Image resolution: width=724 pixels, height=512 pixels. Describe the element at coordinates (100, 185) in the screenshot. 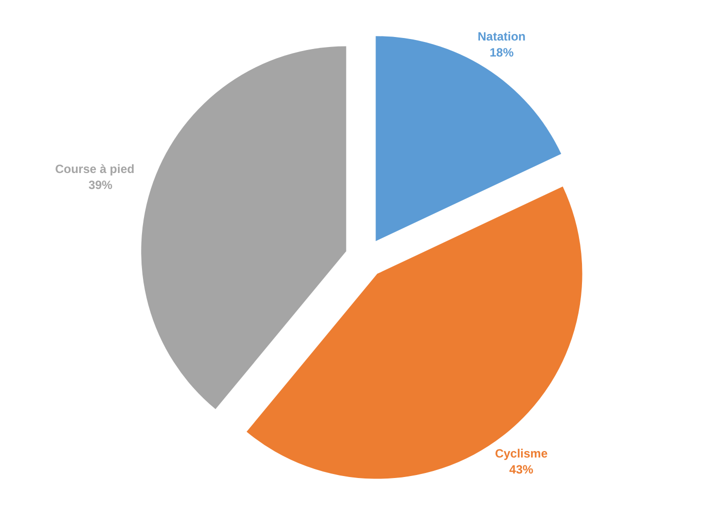

I see `data-label: 39%` at that location.